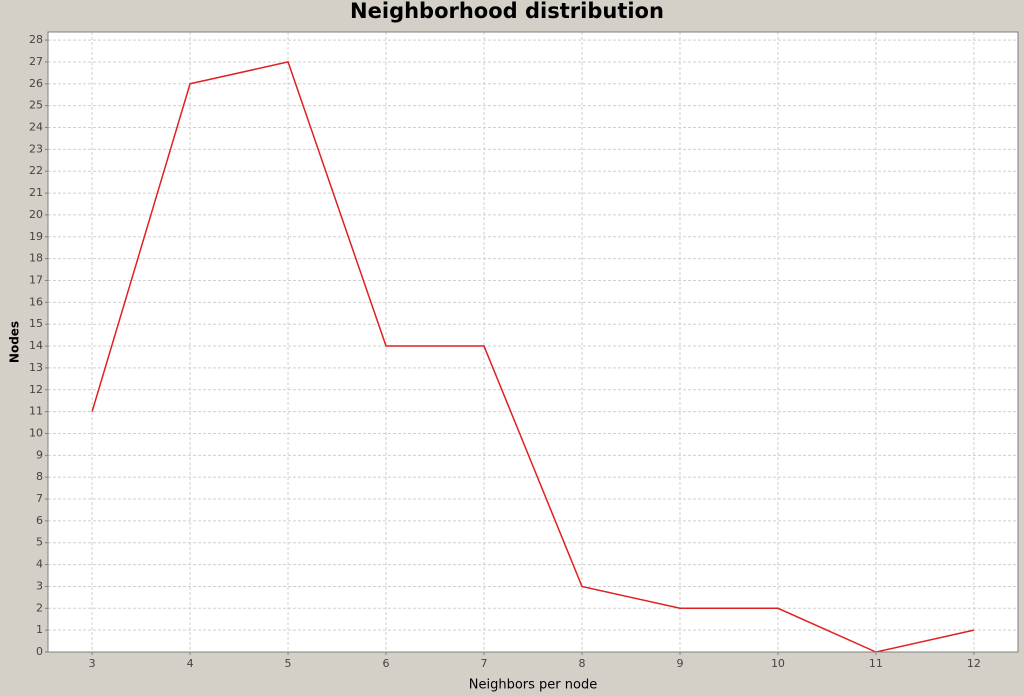 This screenshot has width=1024, height=696. Describe the element at coordinates (36, 236) in the screenshot. I see `y-tick-label: 19` at that location.